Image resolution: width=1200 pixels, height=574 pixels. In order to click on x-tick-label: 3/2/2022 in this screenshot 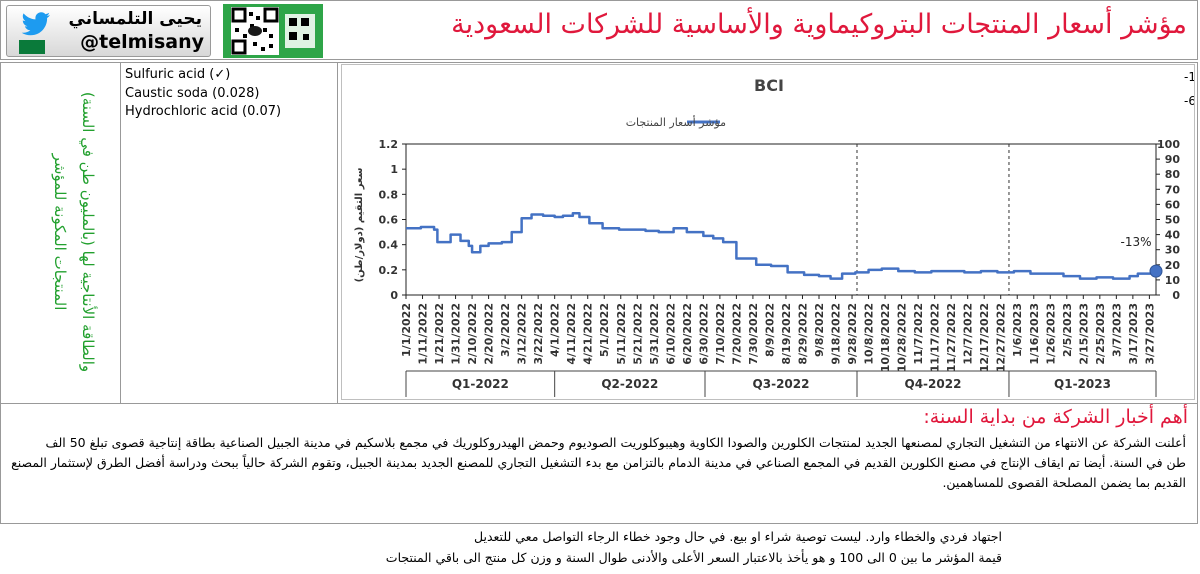, I will do `click(505, 330)`.